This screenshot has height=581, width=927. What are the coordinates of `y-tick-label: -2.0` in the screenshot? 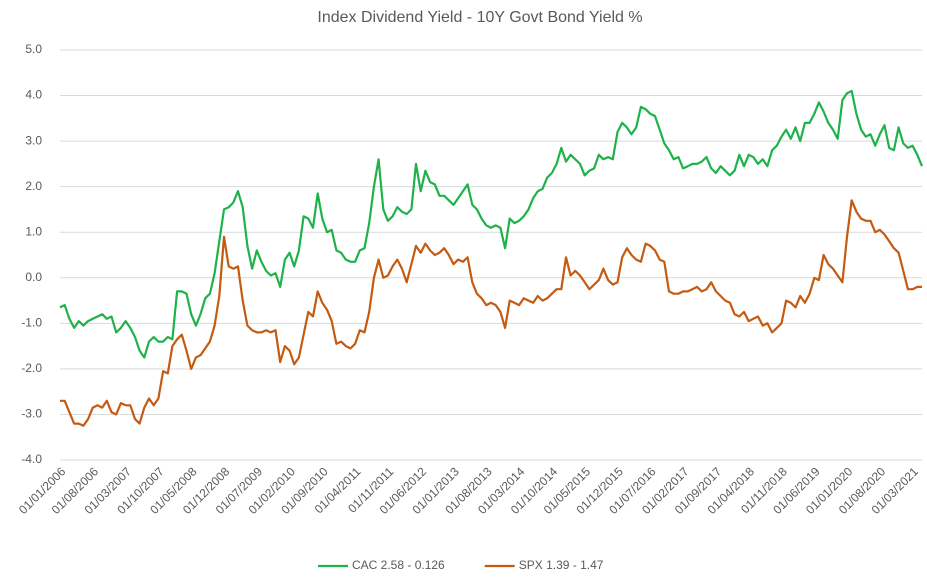 It's located at (31, 368).